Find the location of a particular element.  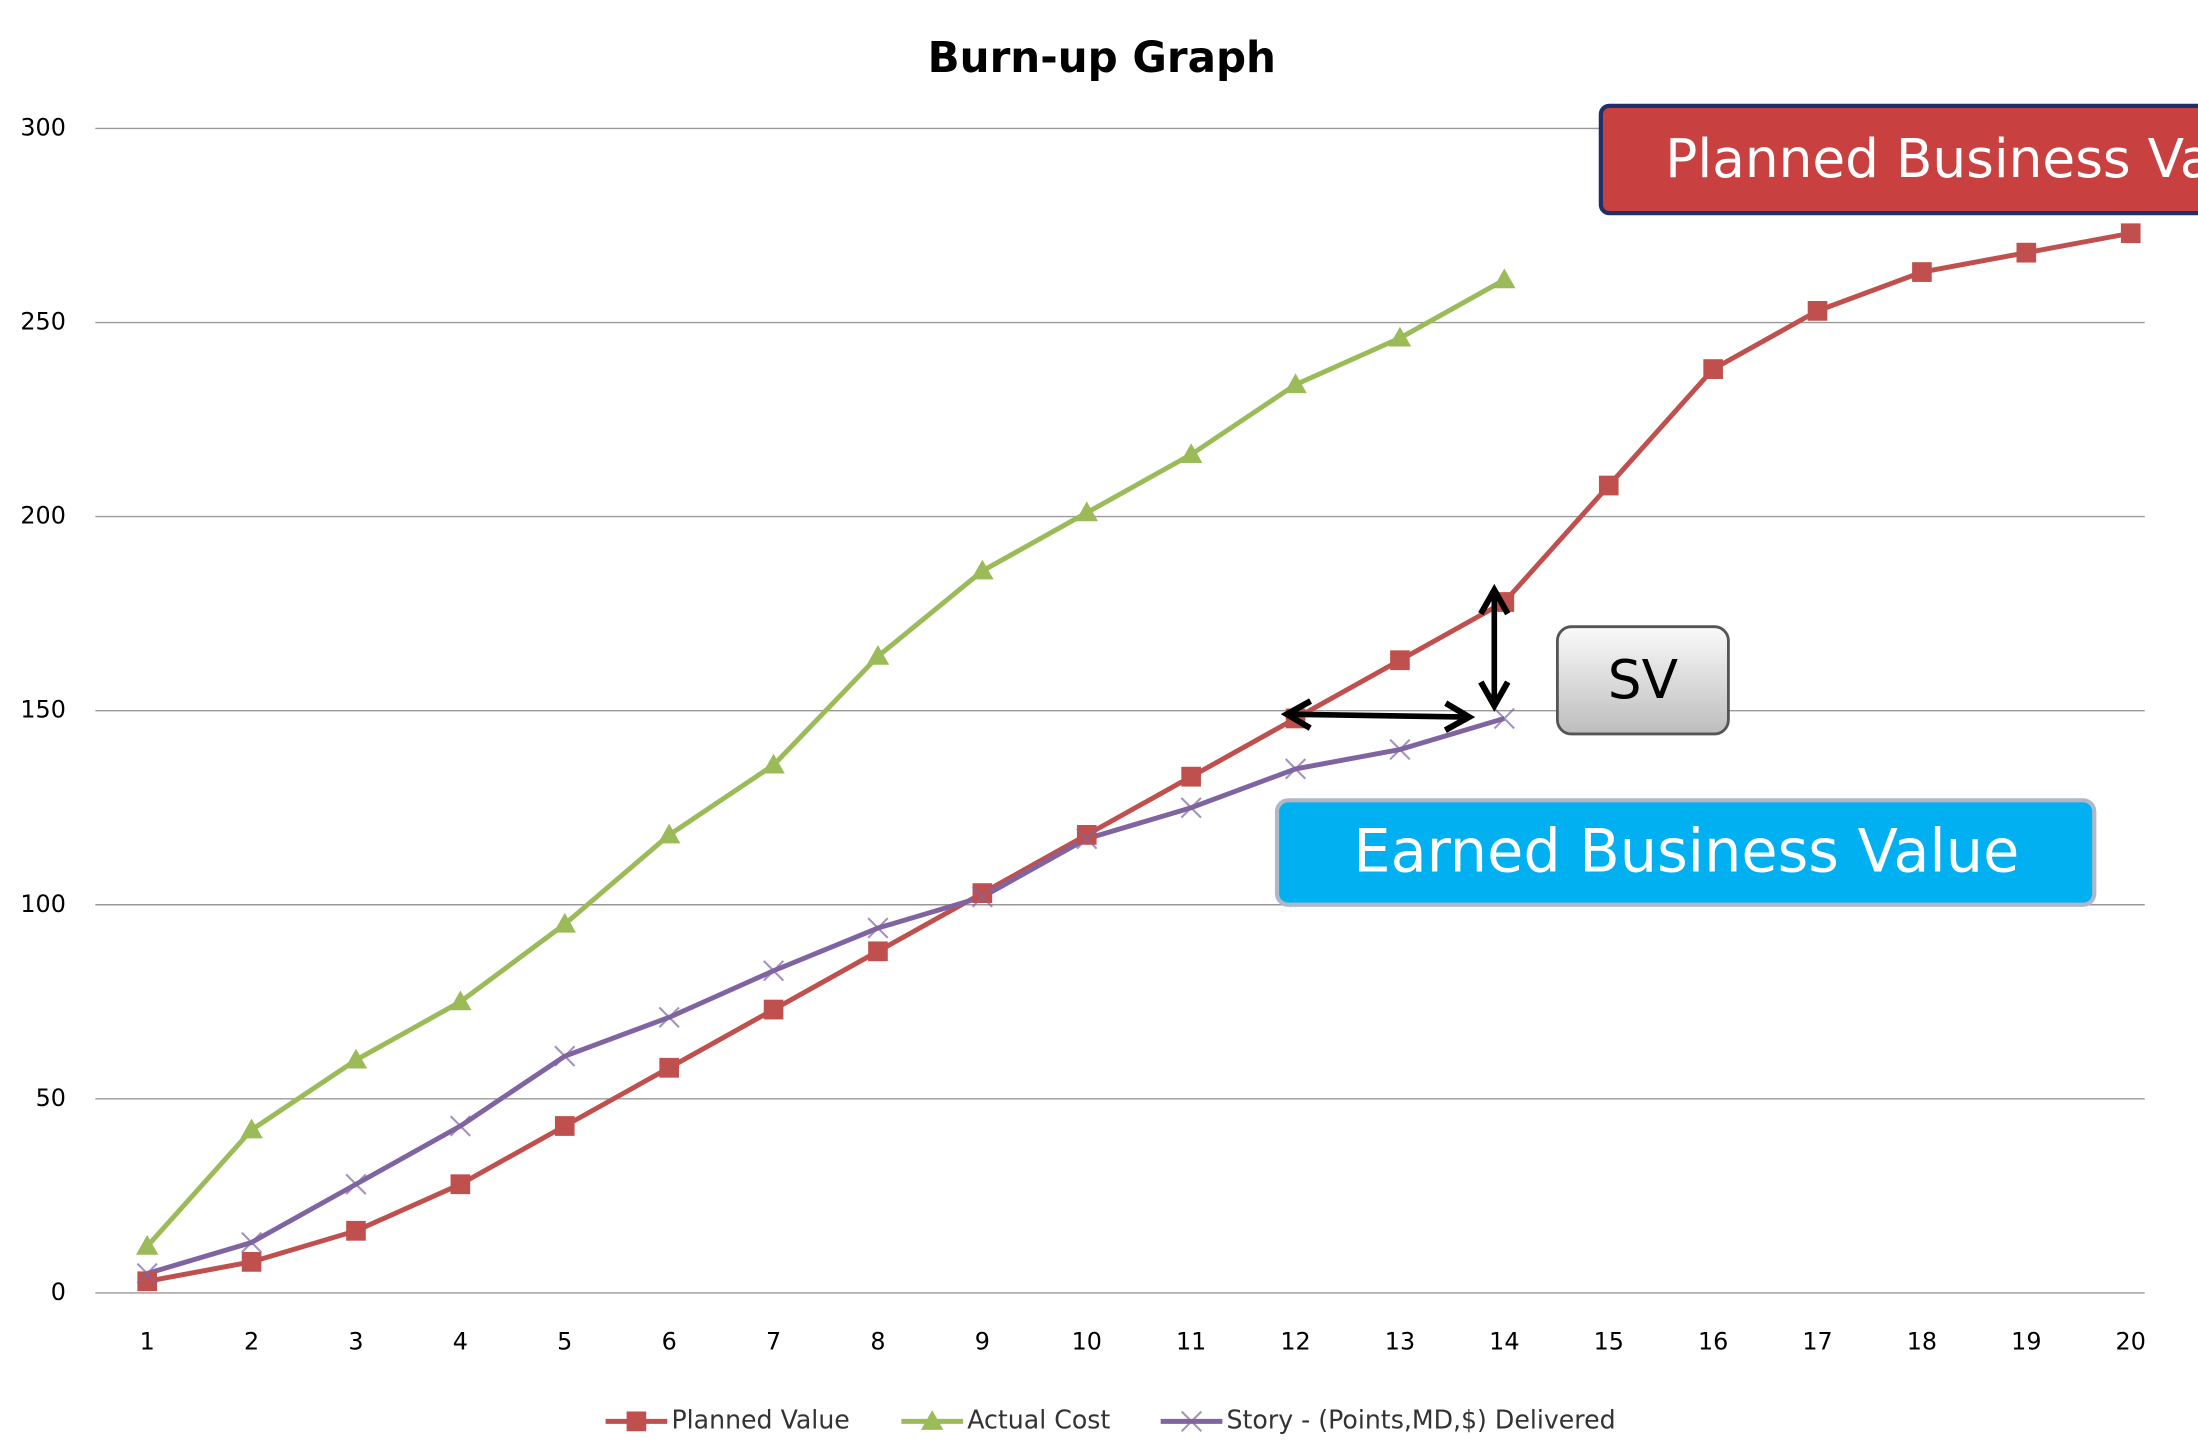

legend-label: Planned Value is located at coordinates (760, 1419).